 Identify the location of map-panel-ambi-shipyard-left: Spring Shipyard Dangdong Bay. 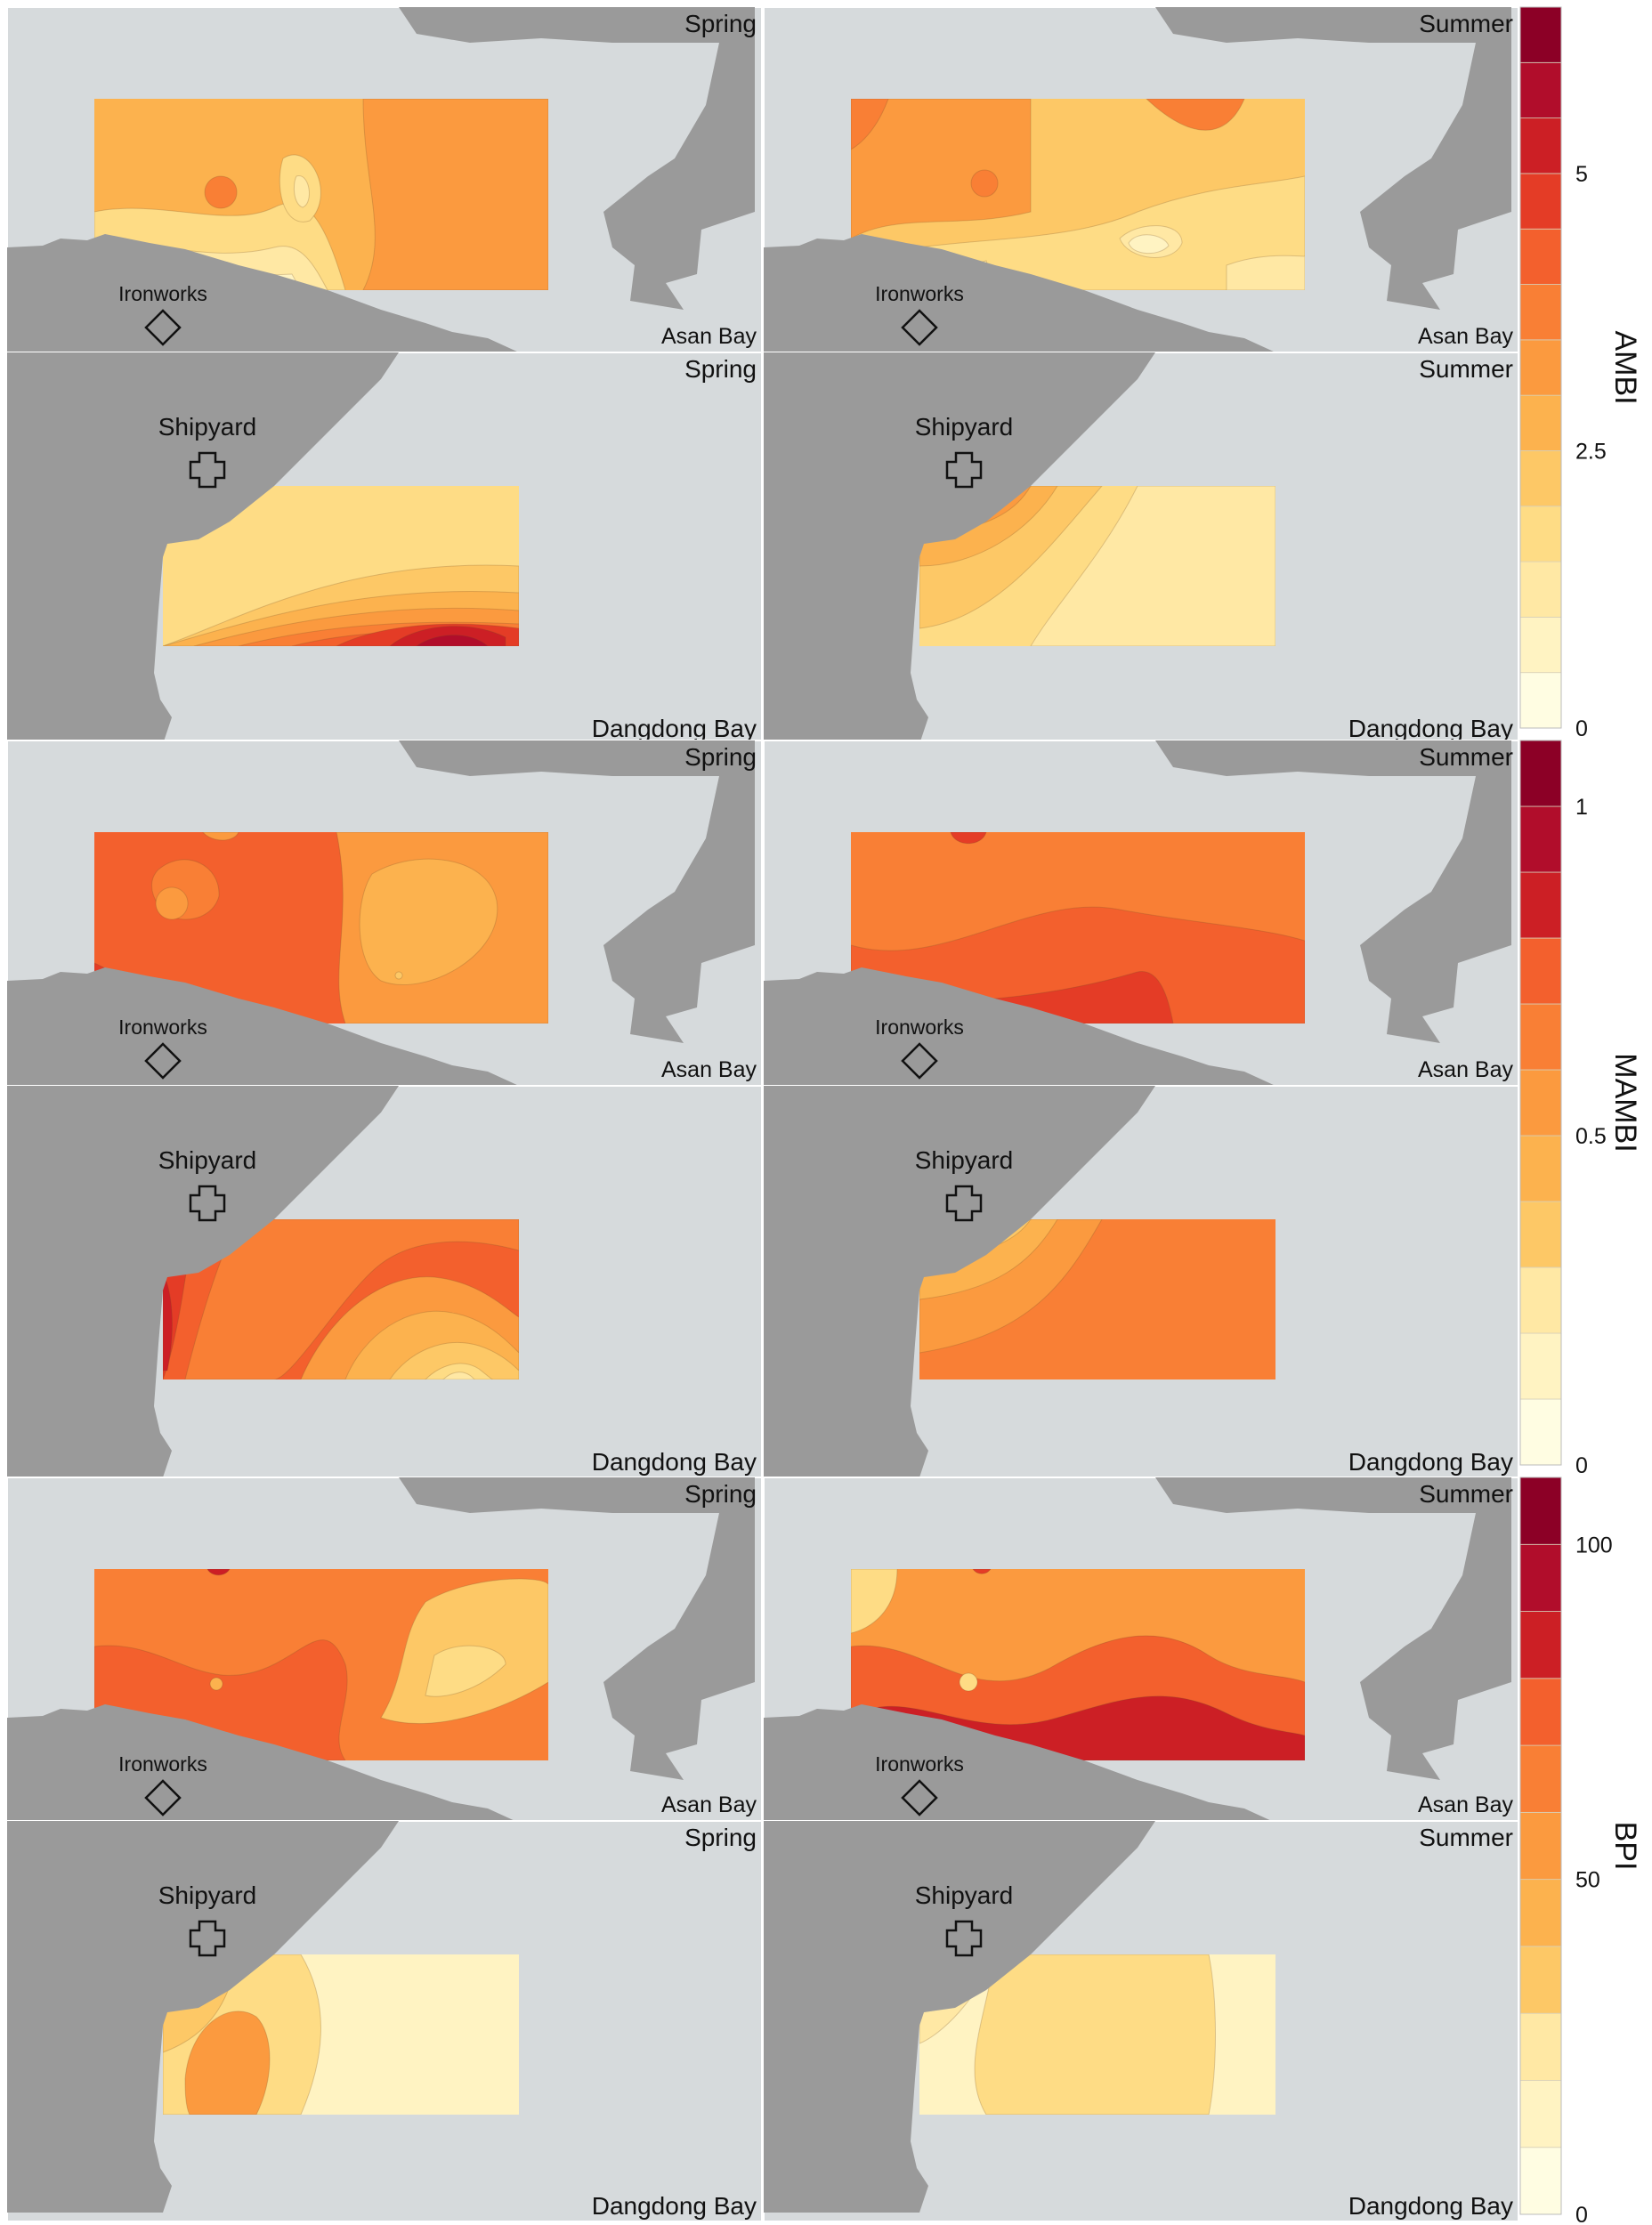
(384, 549).